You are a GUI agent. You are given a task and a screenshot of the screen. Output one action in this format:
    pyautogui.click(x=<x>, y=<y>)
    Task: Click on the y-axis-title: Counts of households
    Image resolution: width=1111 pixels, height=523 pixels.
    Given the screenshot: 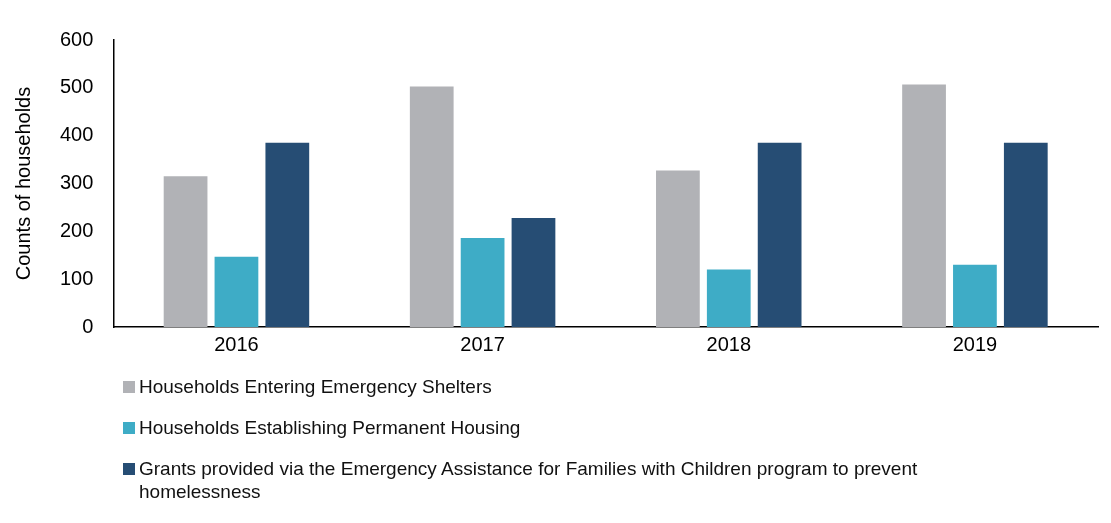 What is the action you would take?
    pyautogui.click(x=22, y=183)
    